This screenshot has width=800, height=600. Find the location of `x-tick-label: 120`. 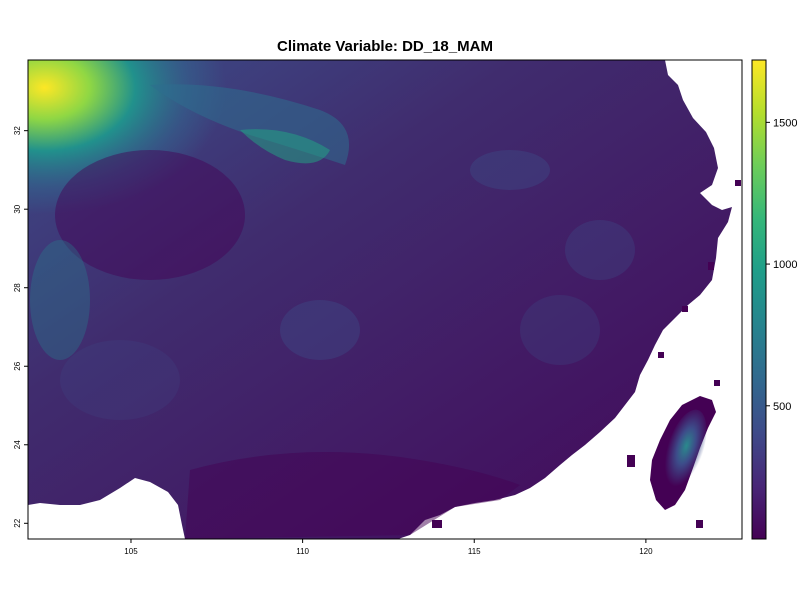

x-tick-label: 120 is located at coordinates (646, 551).